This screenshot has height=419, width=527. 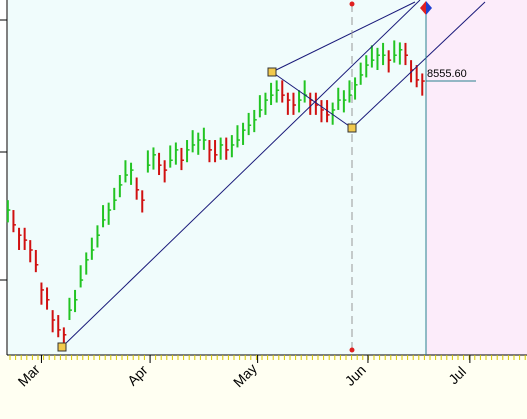 What do you see at coordinates (447, 74) in the screenshot?
I see `last-price-label: 8555.60` at bounding box center [447, 74].